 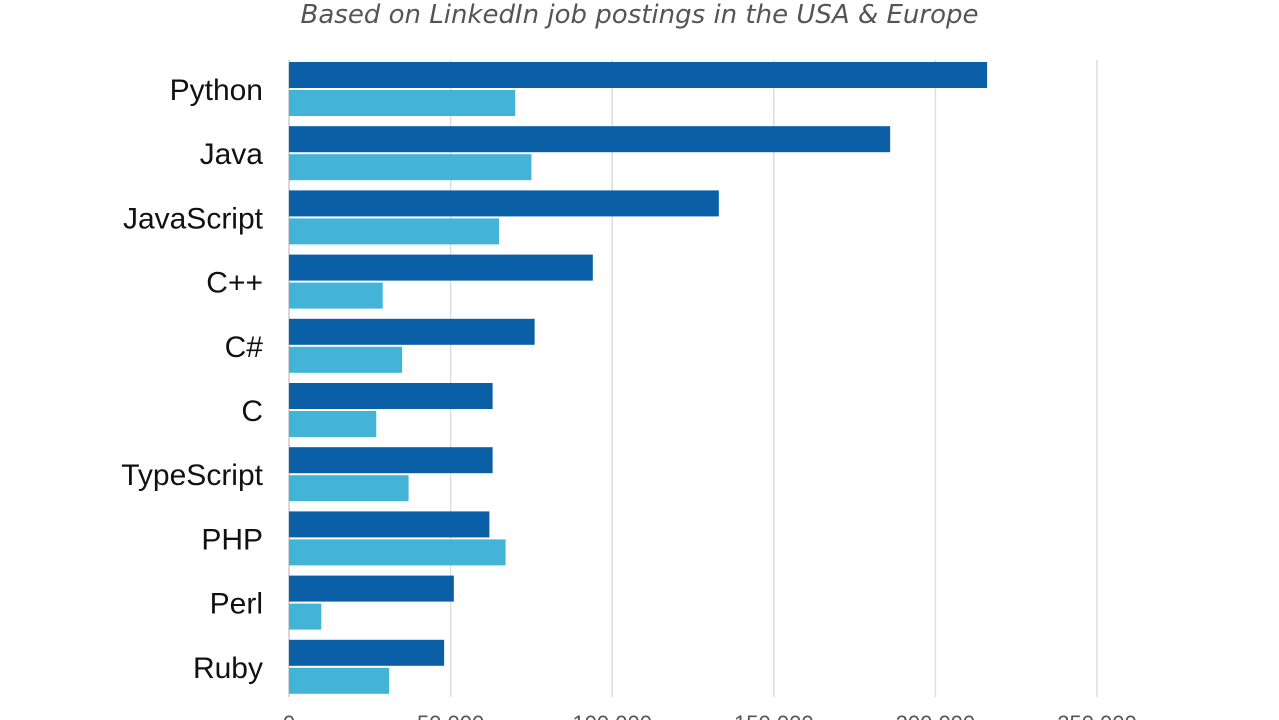 I want to click on x-tick-label: 50,000, so click(x=450, y=715).